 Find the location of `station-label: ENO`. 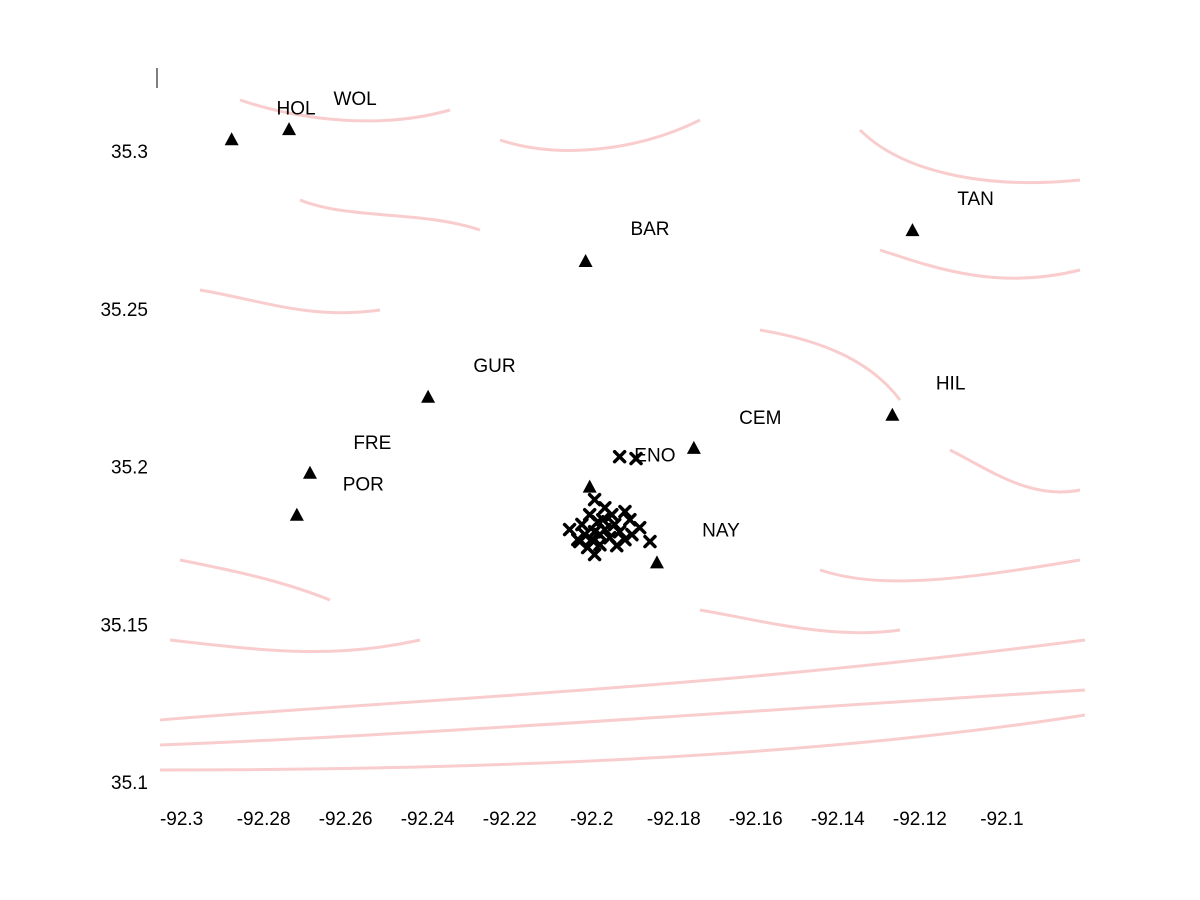

station-label: ENO is located at coordinates (654, 456).